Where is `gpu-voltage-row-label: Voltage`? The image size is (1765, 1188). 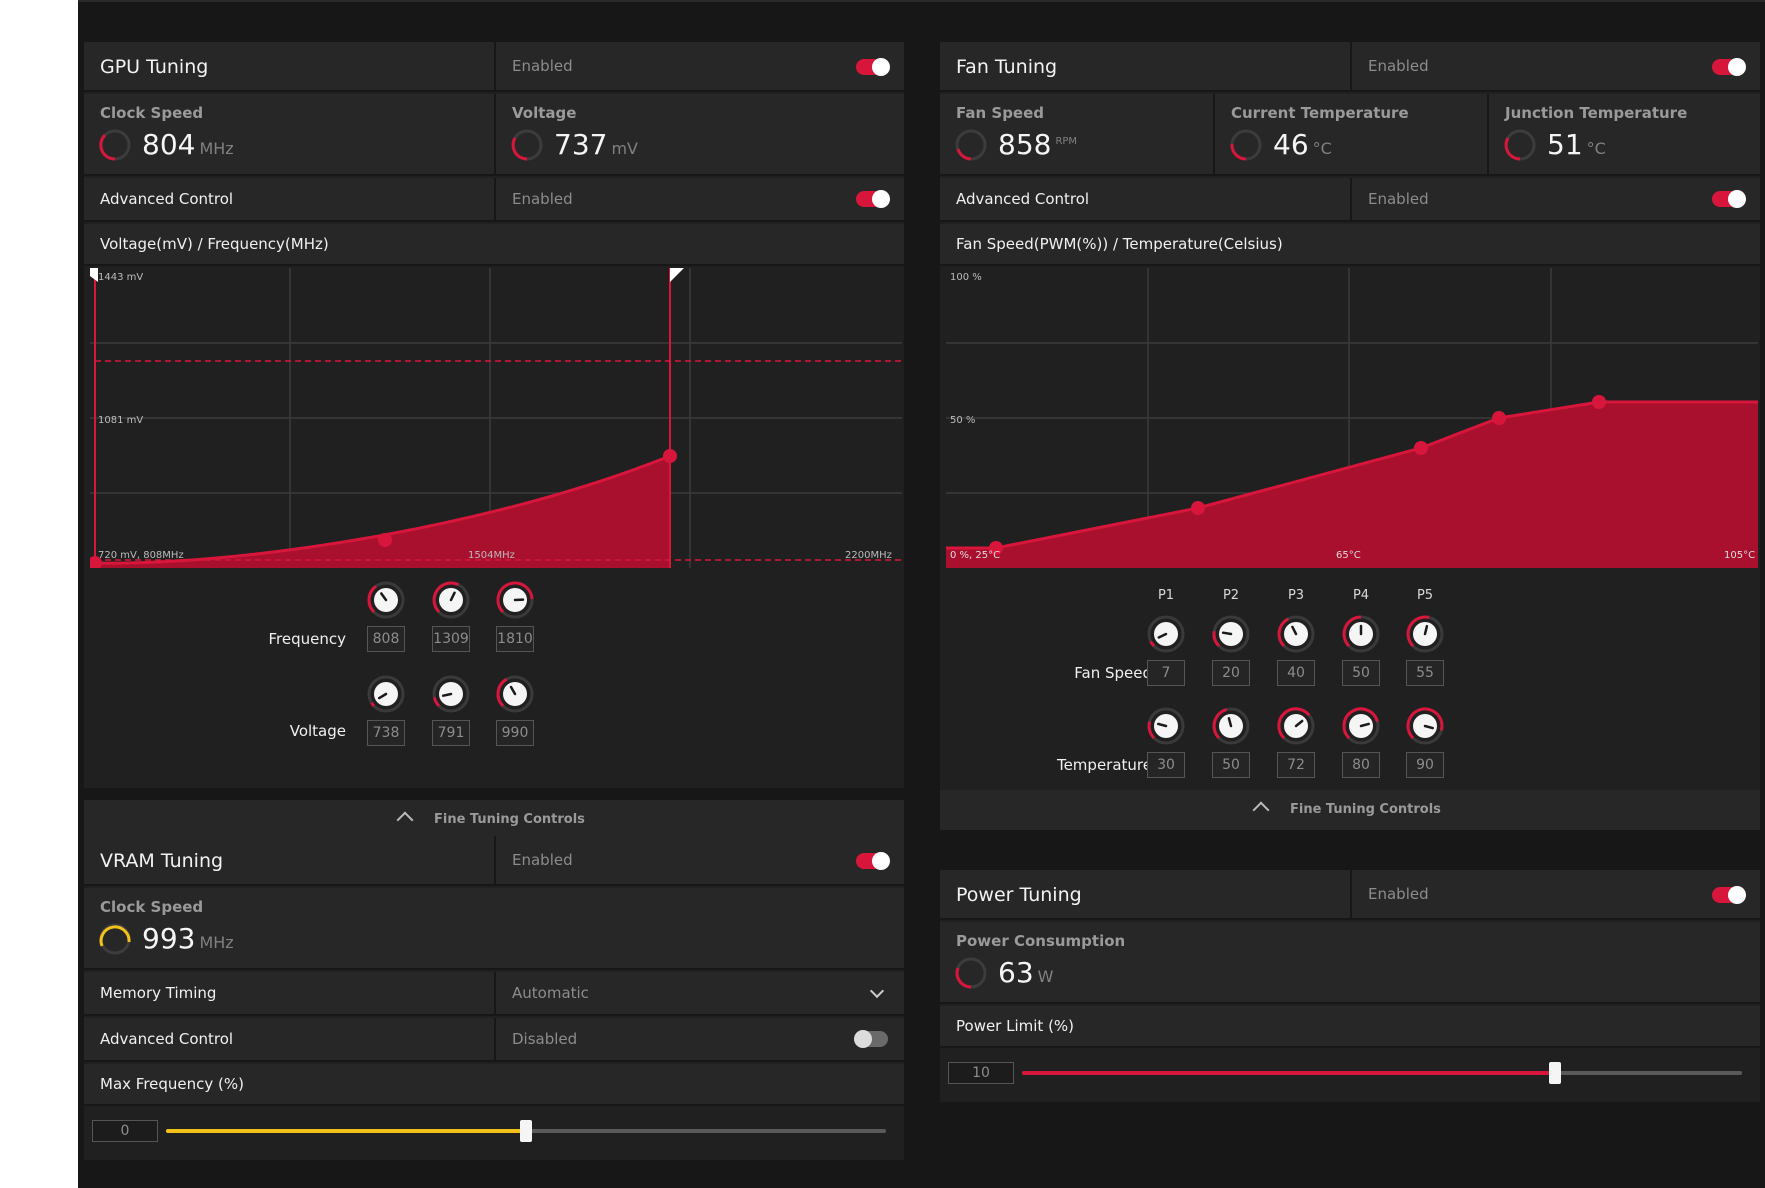
gpu-voltage-row-label: Voltage is located at coordinates (317, 731).